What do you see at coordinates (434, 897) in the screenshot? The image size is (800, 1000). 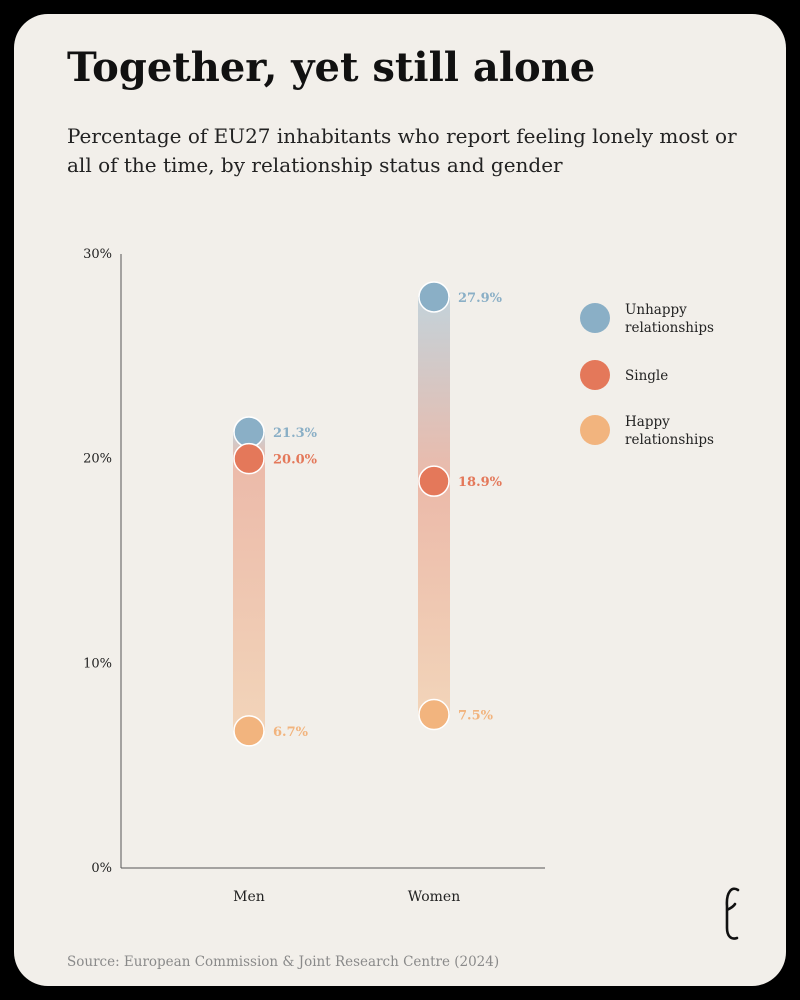 I see `x-category-label: Women` at bounding box center [434, 897].